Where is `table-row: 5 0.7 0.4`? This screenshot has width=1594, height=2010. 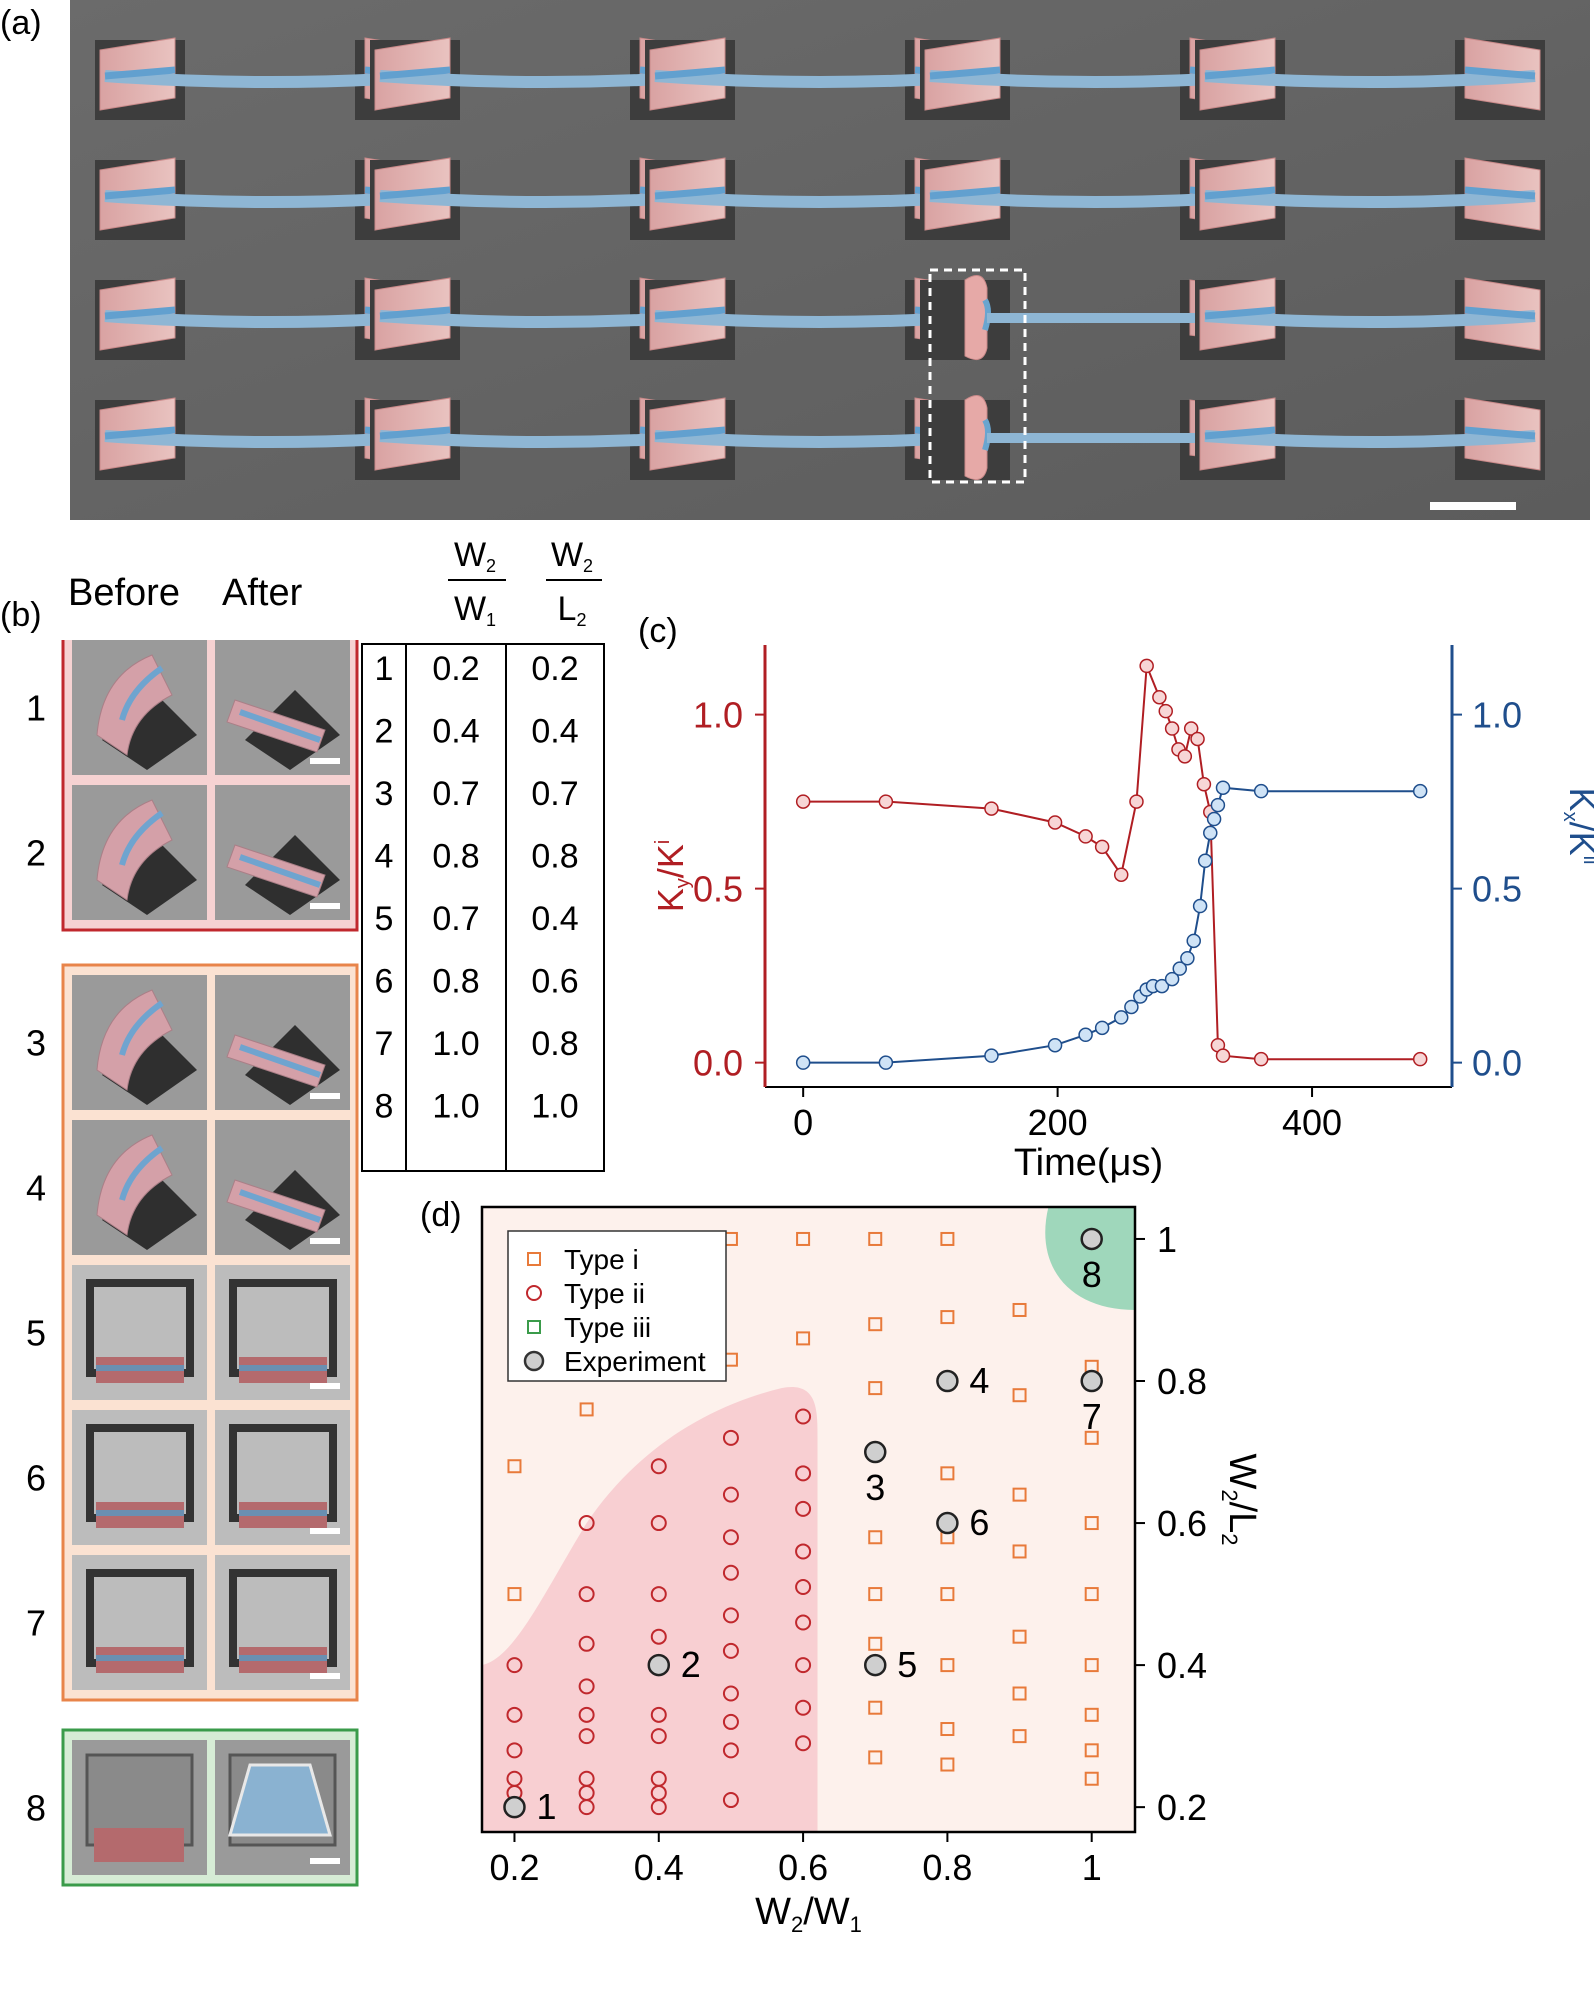
table-row: 5 0.7 0.4 is located at coordinates (477, 919).